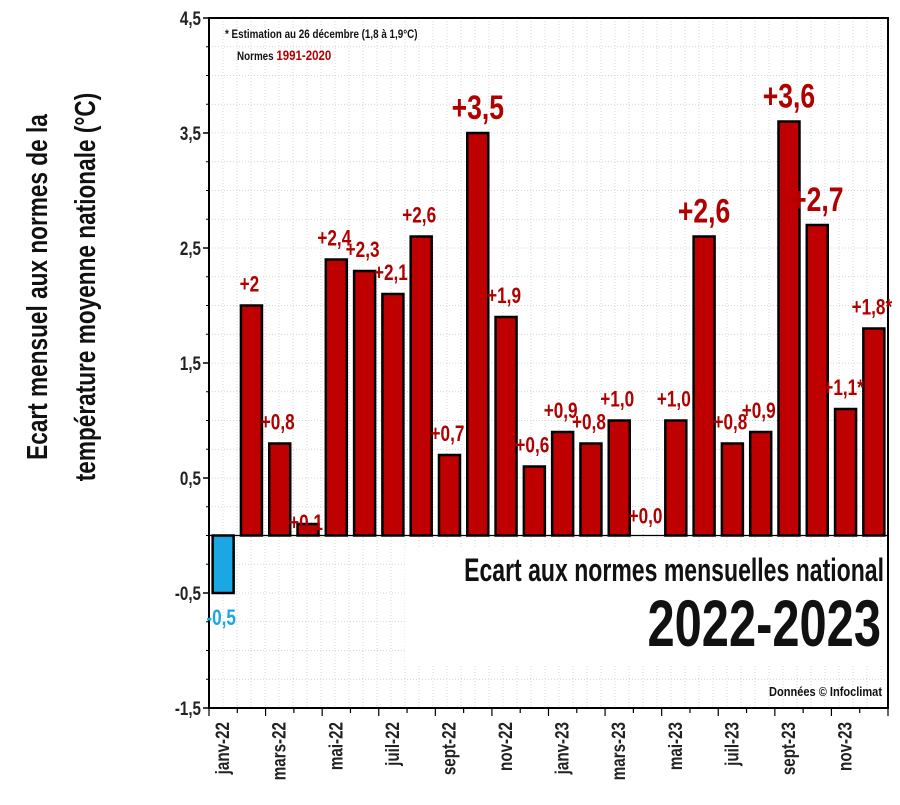  I want to click on x-tick-label: nov-23, so click(845, 746).